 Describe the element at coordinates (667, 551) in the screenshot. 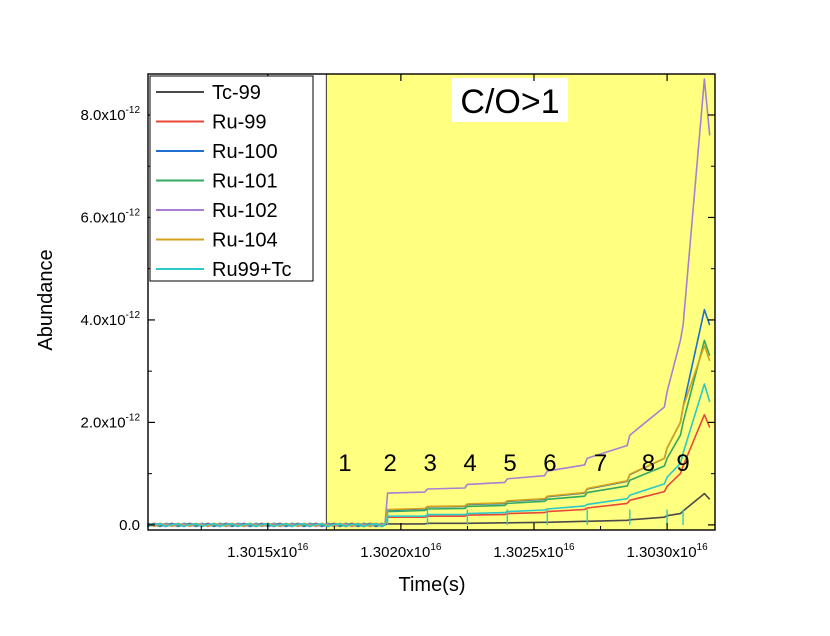

I see `x-tick-label: 1.3030x10¹⁶` at that location.